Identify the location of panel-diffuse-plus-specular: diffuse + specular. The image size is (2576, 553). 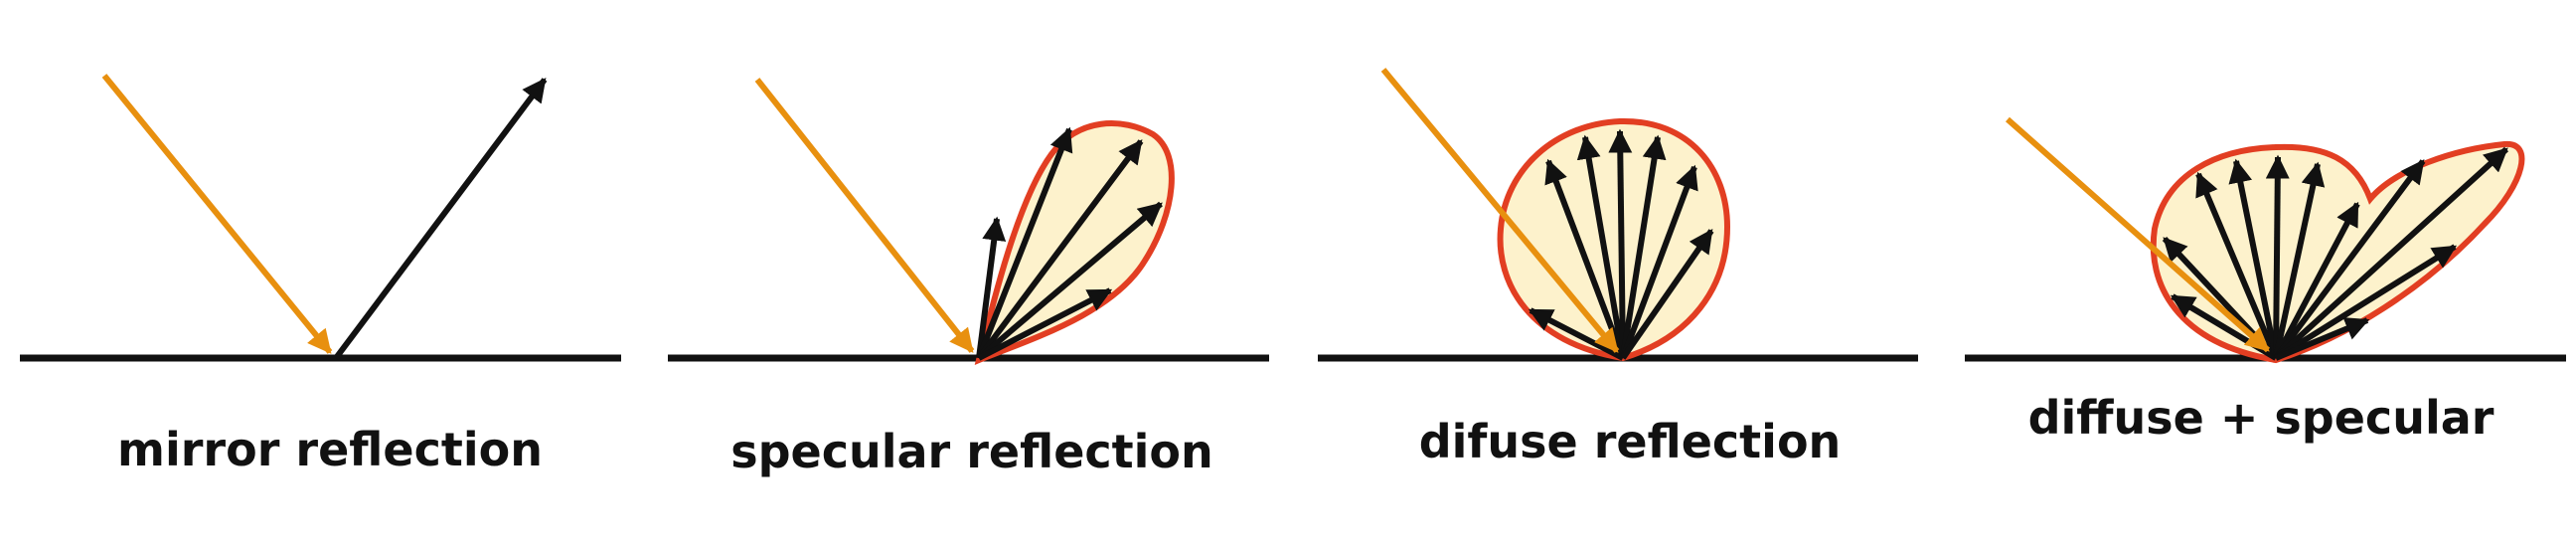
(2265, 280).